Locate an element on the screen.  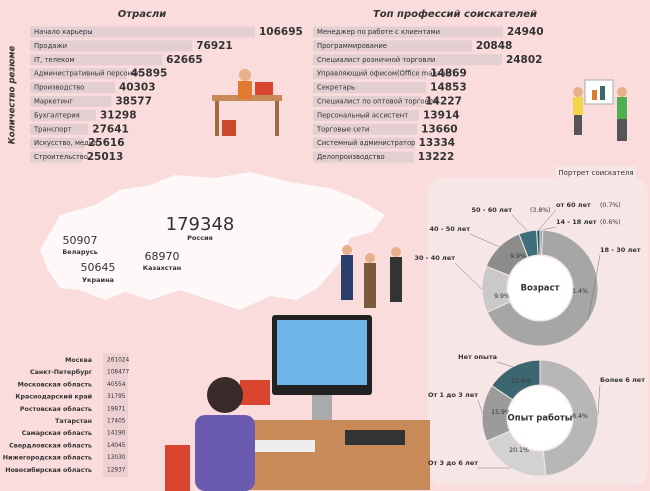
region-value: 14190 is located at coordinates (116, 434).